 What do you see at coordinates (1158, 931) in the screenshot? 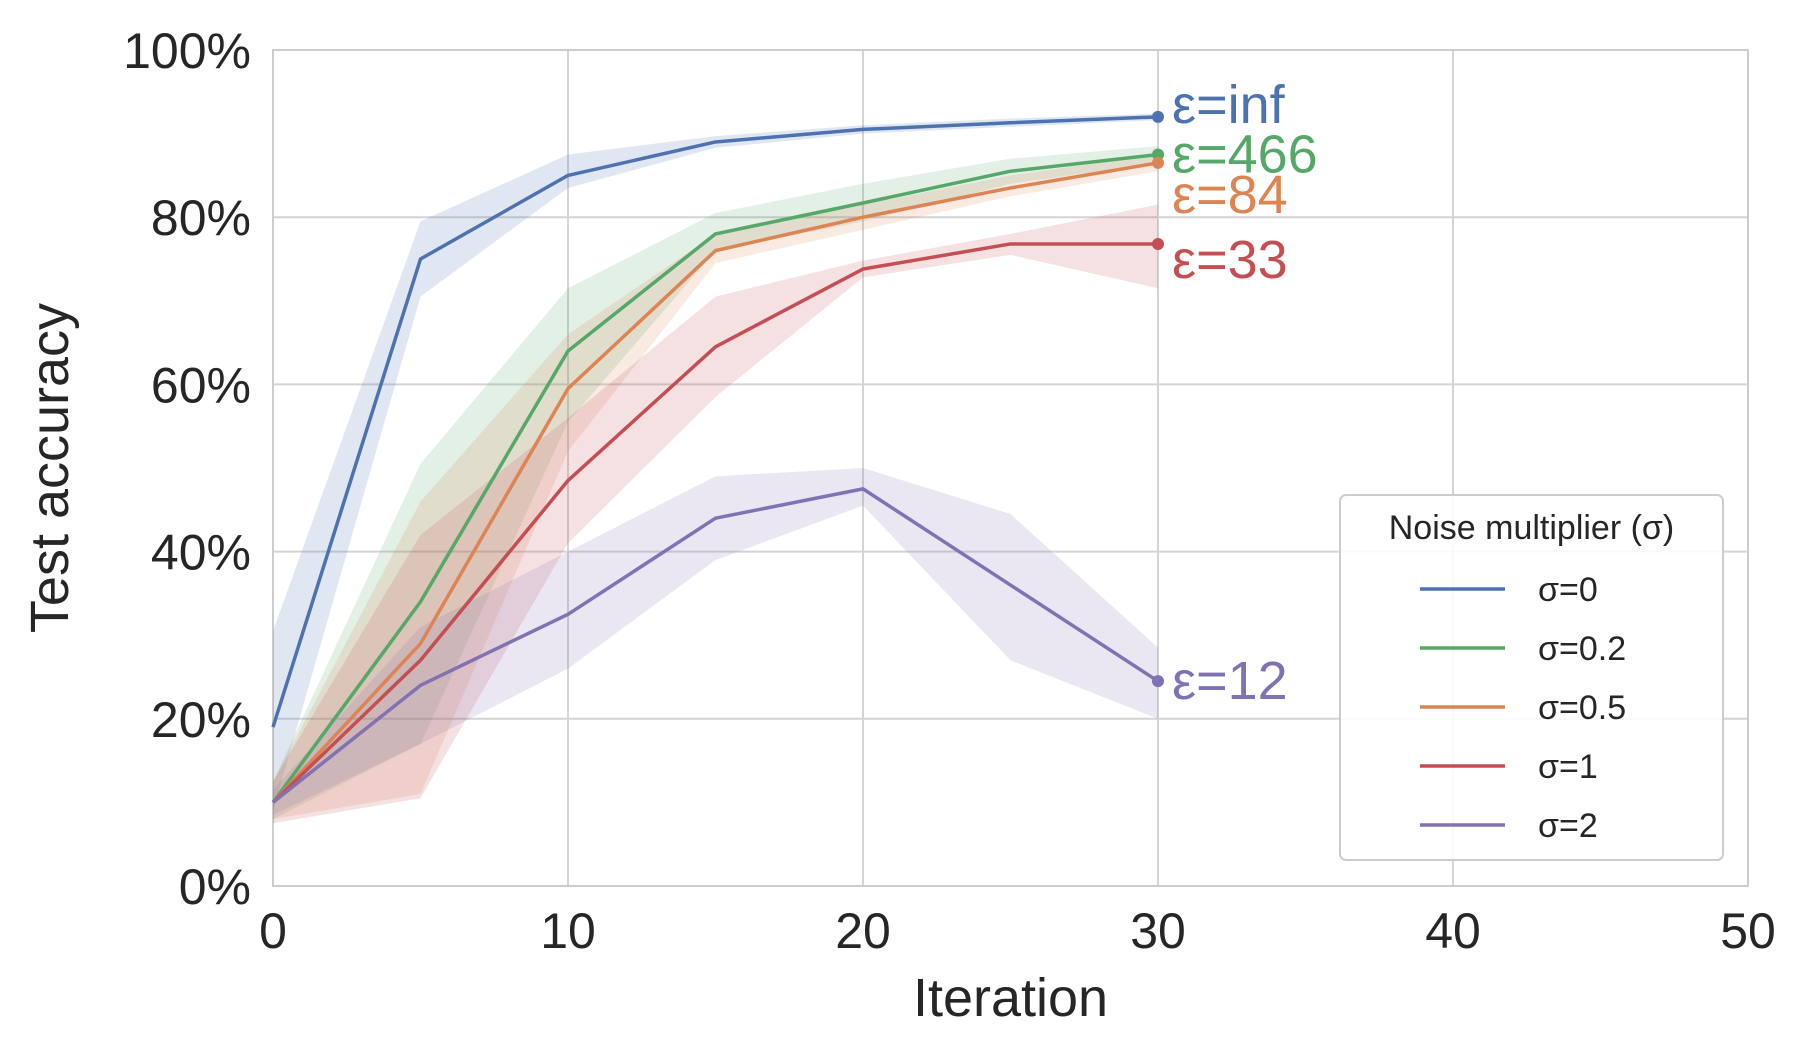
I see `x-tick-label: 30` at bounding box center [1158, 931].